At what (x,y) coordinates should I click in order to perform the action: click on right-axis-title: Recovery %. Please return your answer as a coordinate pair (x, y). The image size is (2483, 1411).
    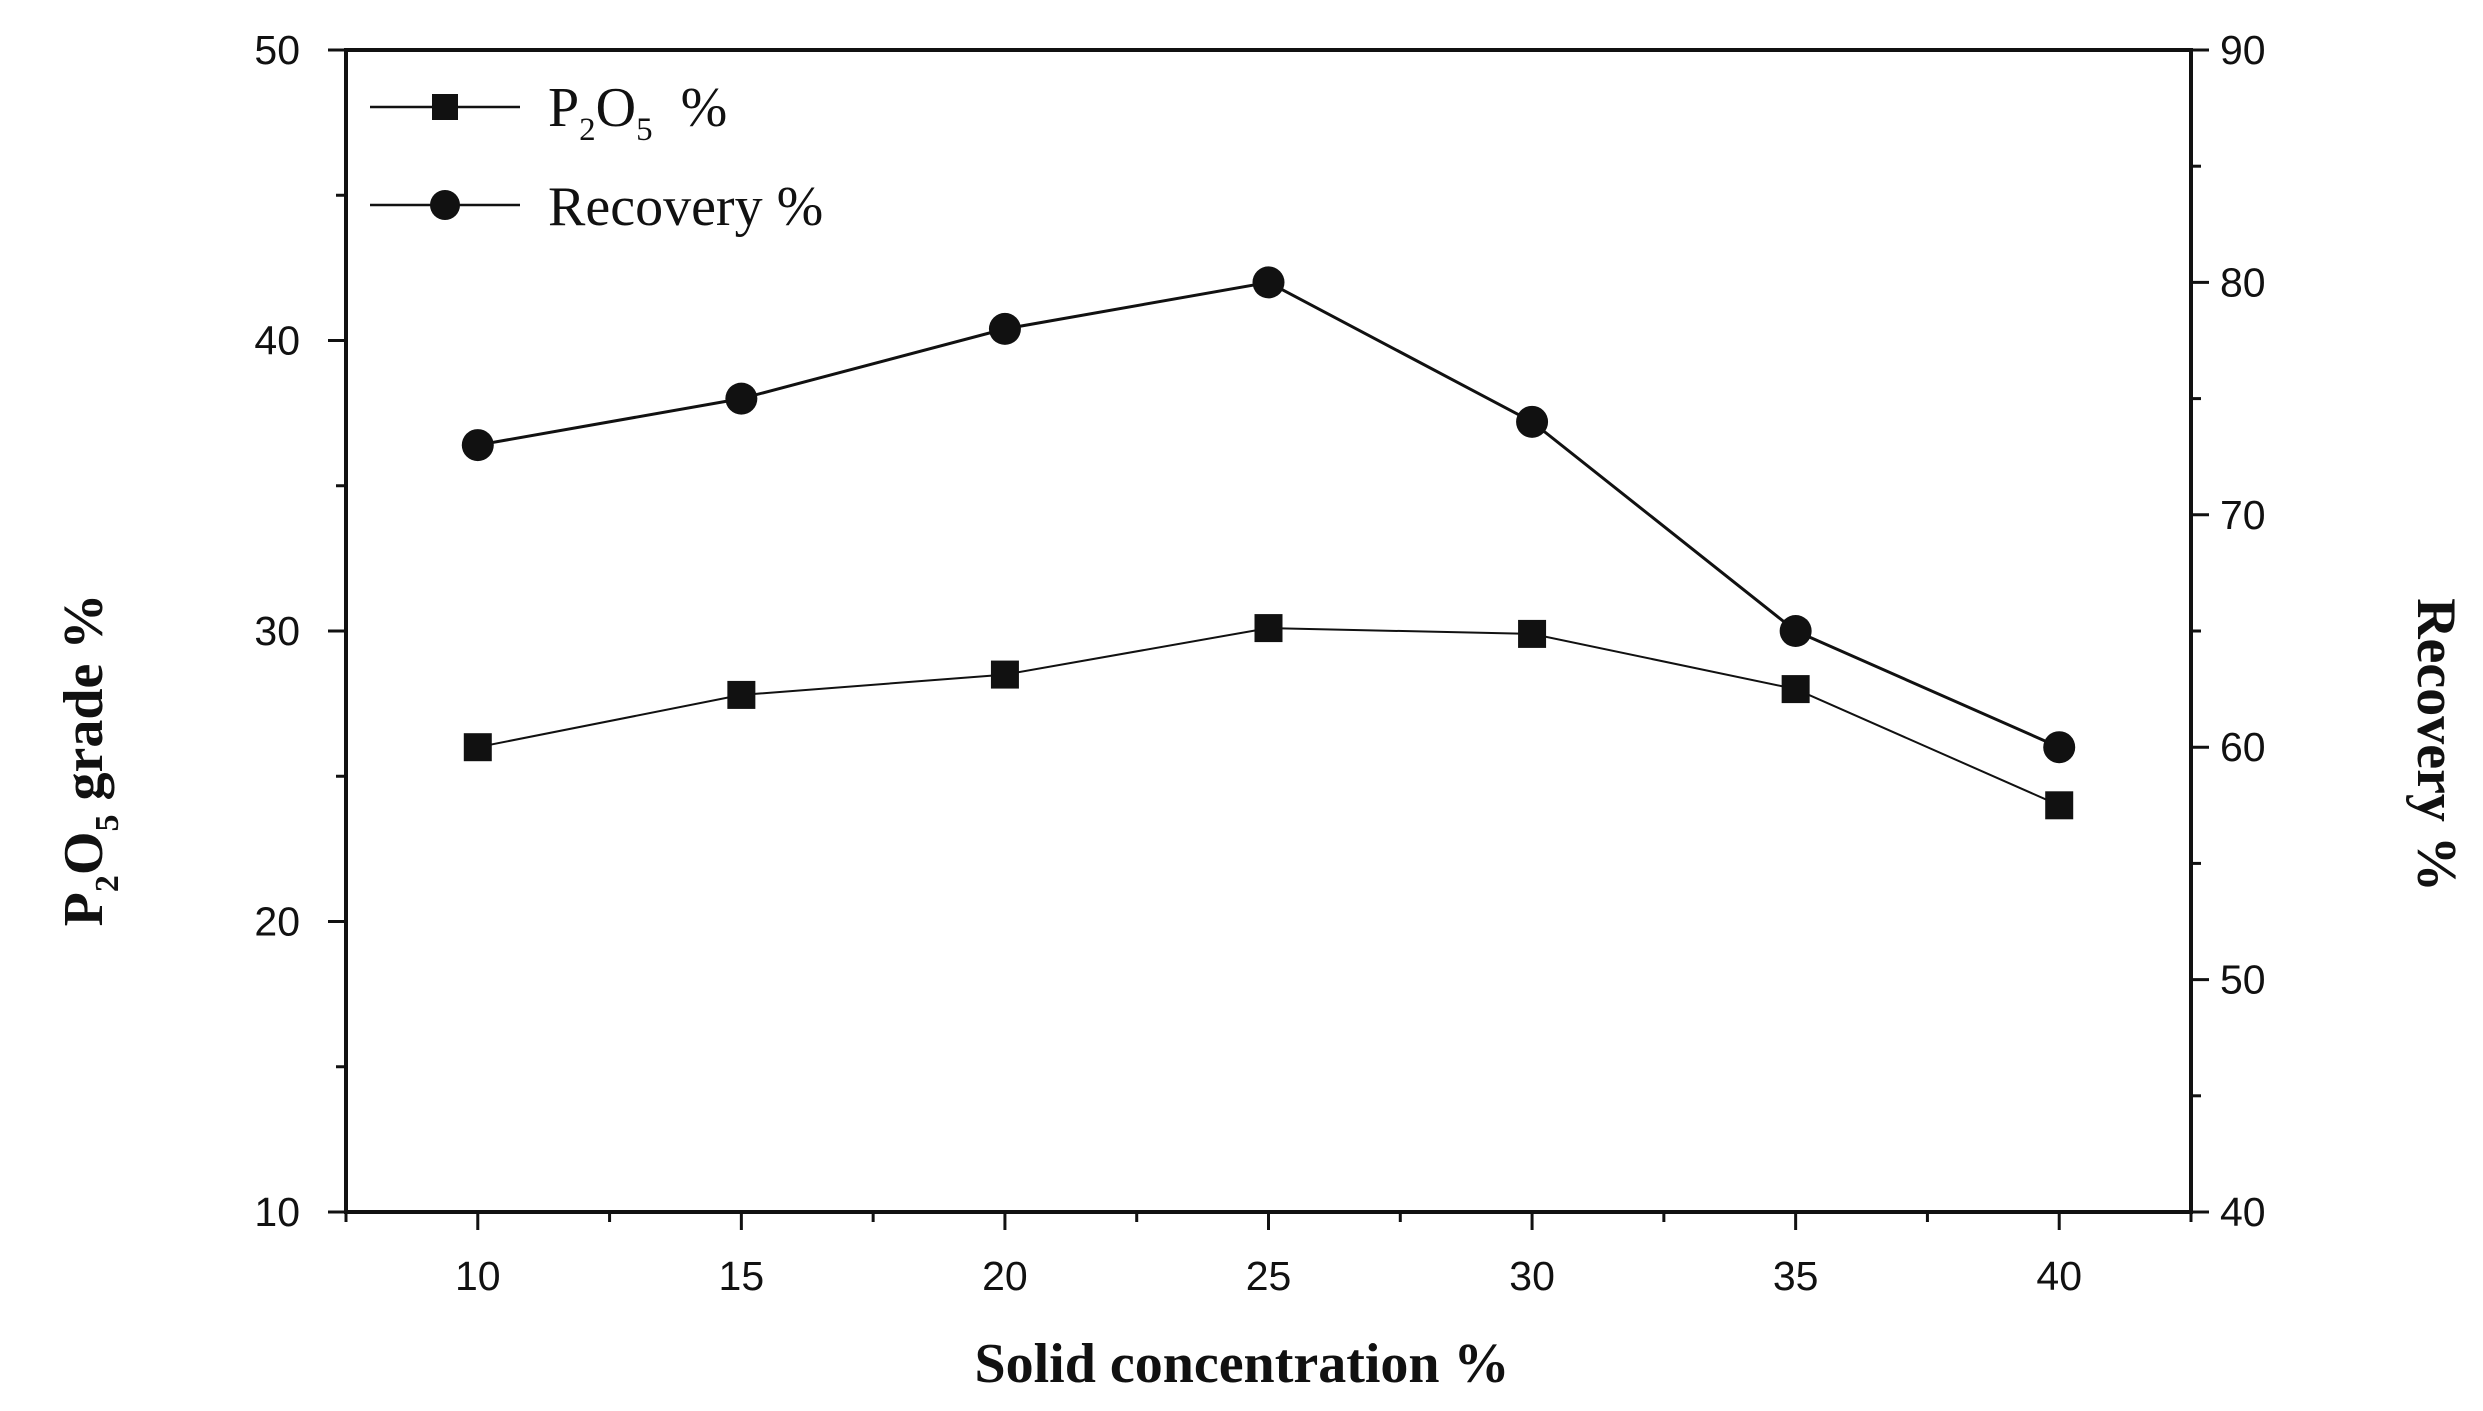
    Looking at the image, I should click on (2436, 745).